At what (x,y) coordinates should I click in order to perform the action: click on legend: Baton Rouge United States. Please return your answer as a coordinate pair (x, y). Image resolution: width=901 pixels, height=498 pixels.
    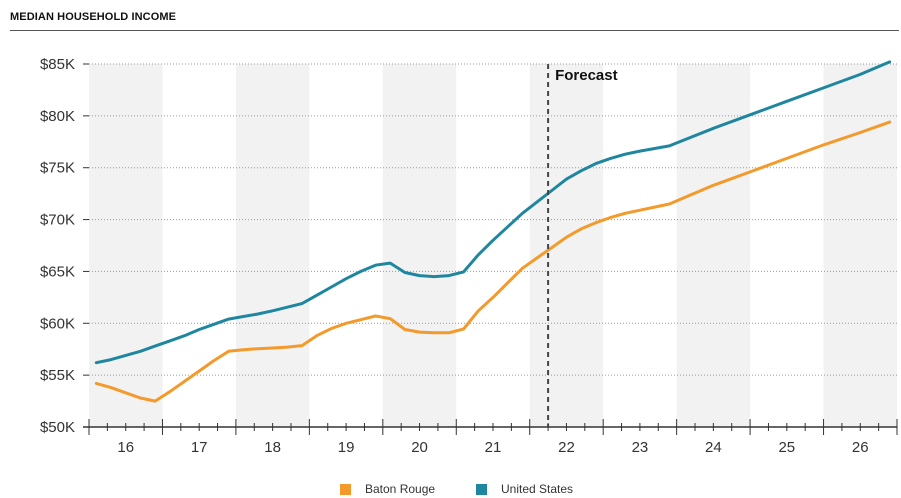
    Looking at the image, I should click on (450, 490).